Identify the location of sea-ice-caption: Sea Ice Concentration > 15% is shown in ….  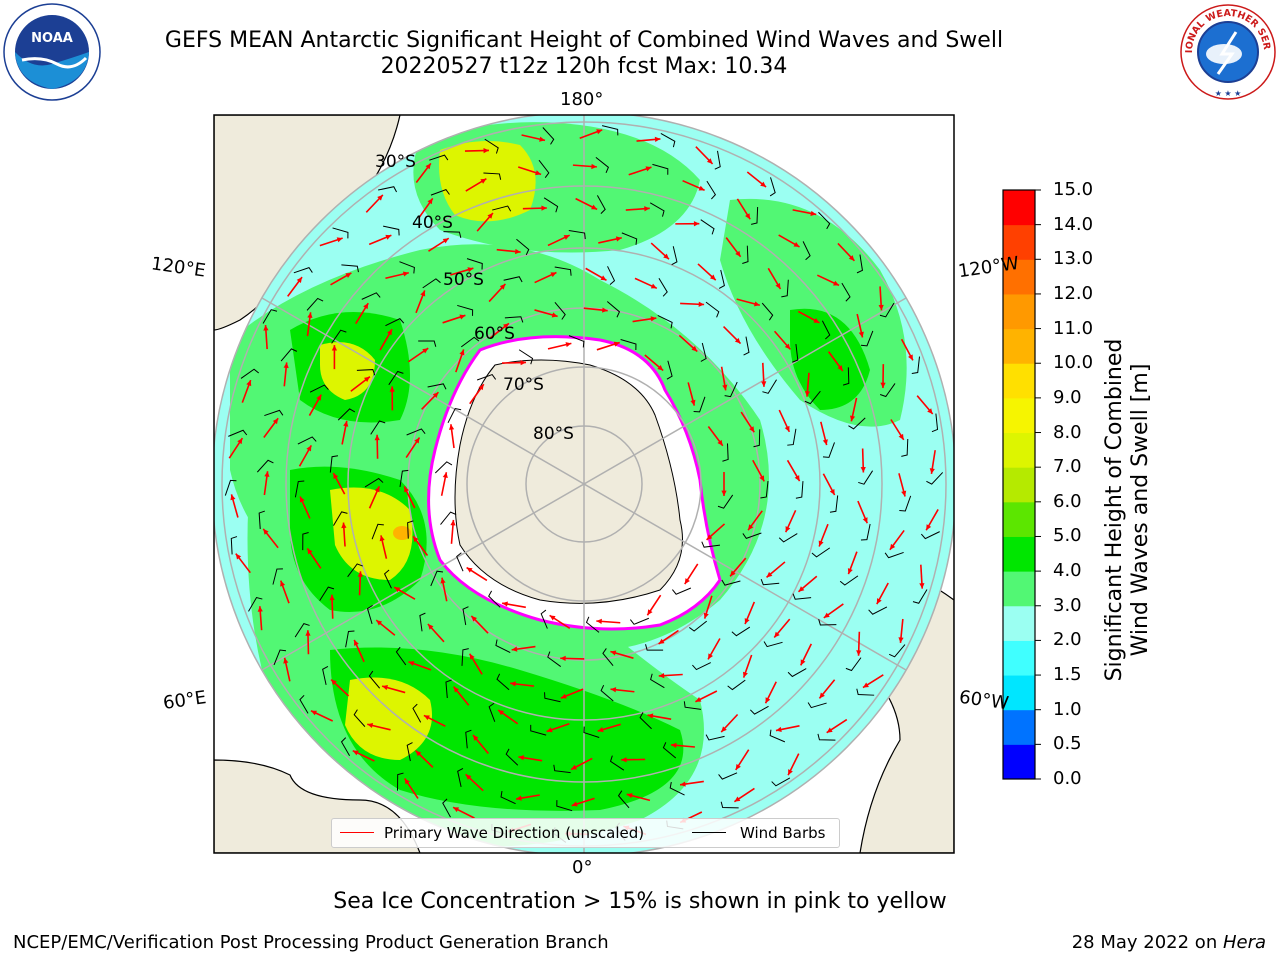
(640, 901).